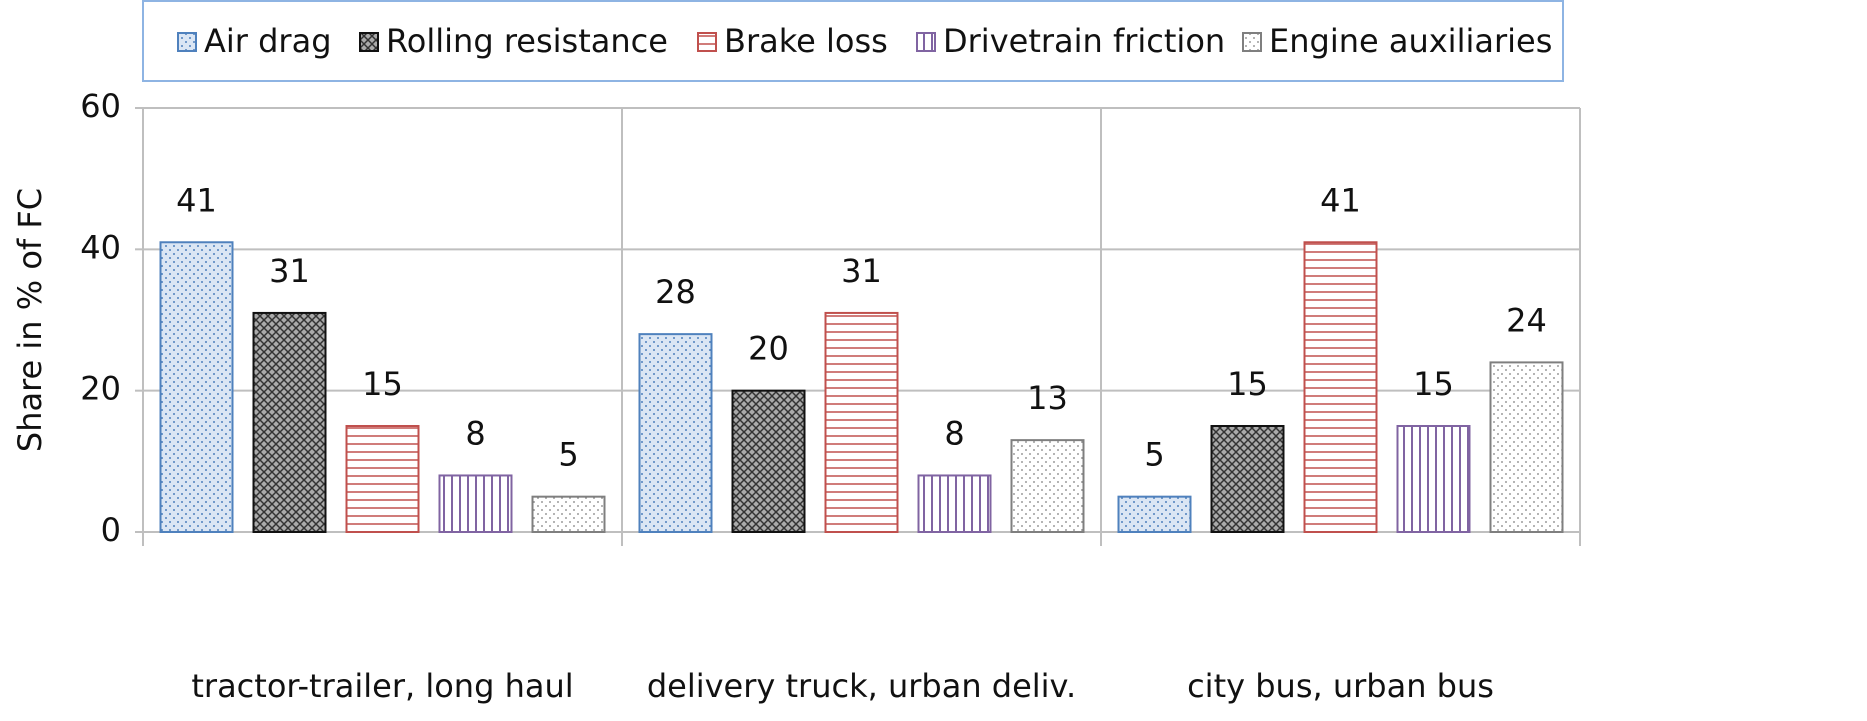 This screenshot has width=1867, height=721. What do you see at coordinates (268, 41) in the screenshot?
I see `legend-label: Air drag` at bounding box center [268, 41].